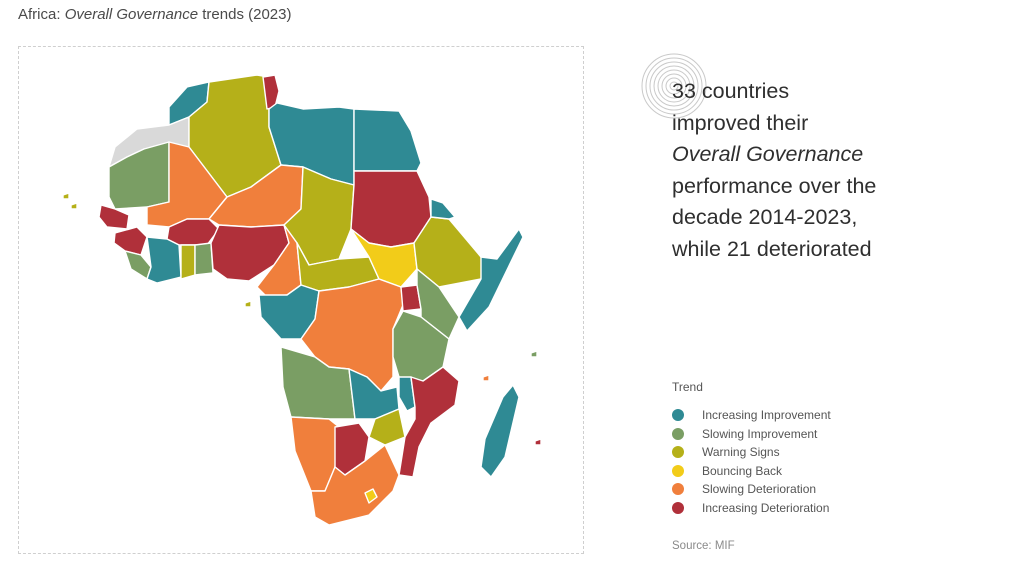 Image resolution: width=1024 pixels, height=576 pixels. Describe the element at coordinates (740, 122) in the screenshot. I see `headline-line-2: improved their` at that location.